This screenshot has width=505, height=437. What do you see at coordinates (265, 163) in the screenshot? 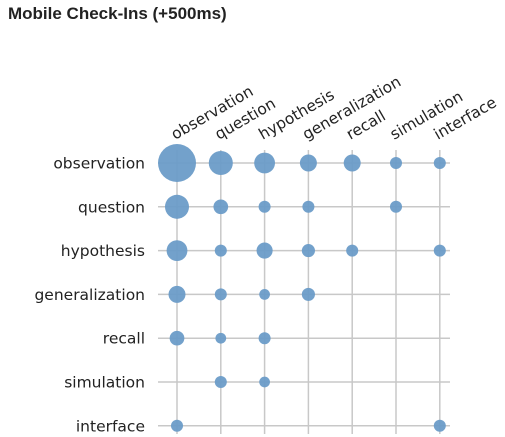
I see `bubble-observation-hypothesis` at bounding box center [265, 163].